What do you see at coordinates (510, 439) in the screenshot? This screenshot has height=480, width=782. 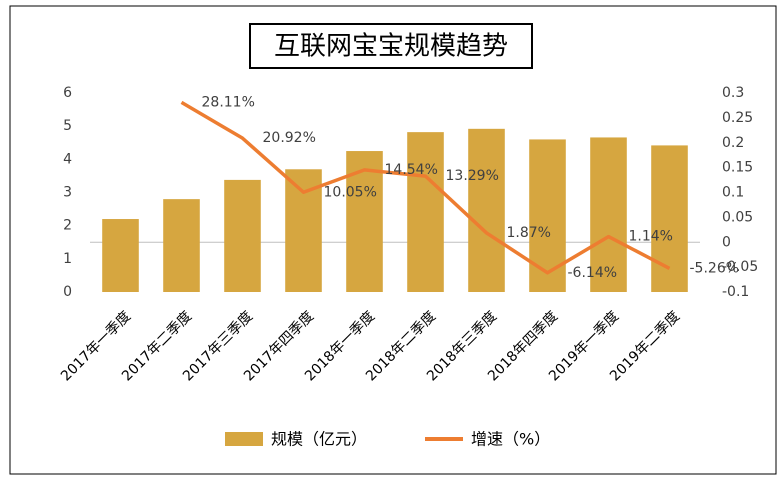 I see `legend-label: 增速（%）` at bounding box center [510, 439].